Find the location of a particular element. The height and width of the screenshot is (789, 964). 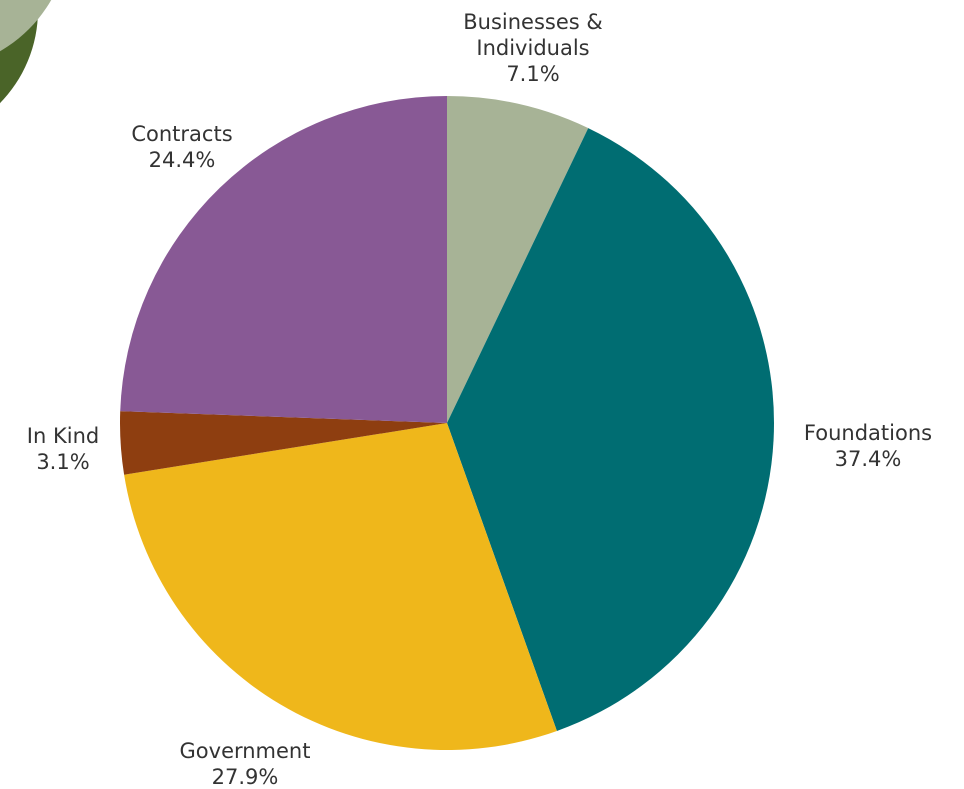

slice-percent-contracts: 24.4% is located at coordinates (182, 160).